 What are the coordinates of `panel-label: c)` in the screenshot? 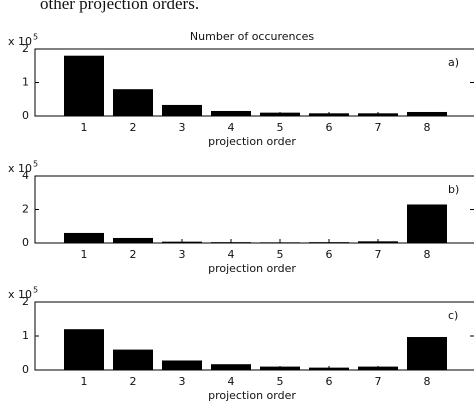 It's located at (453, 315).